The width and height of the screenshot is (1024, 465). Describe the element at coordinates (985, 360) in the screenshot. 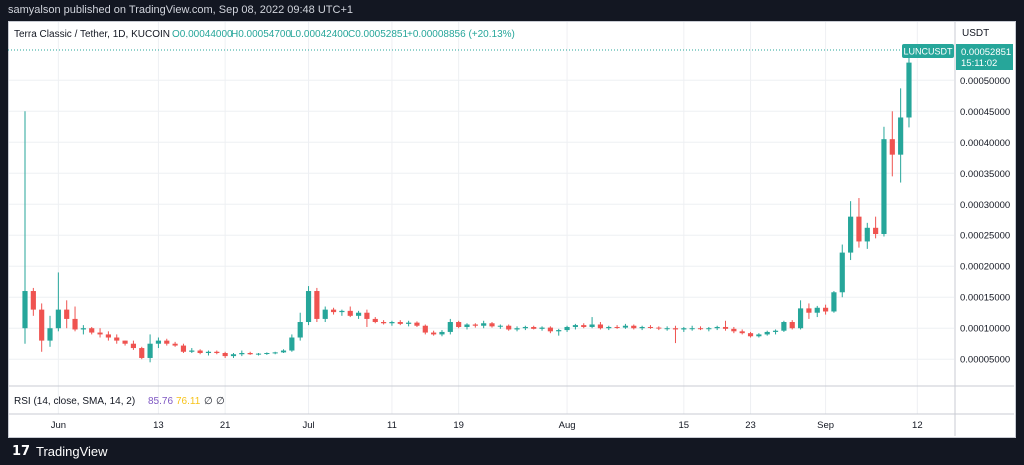

I see `price-tick-label: 0.00005000` at that location.